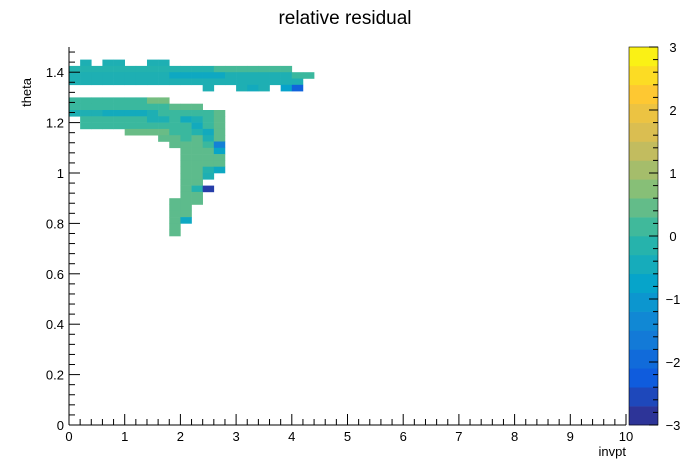  Describe the element at coordinates (673, 425) in the screenshot. I see `z-tick-label: −3` at that location.